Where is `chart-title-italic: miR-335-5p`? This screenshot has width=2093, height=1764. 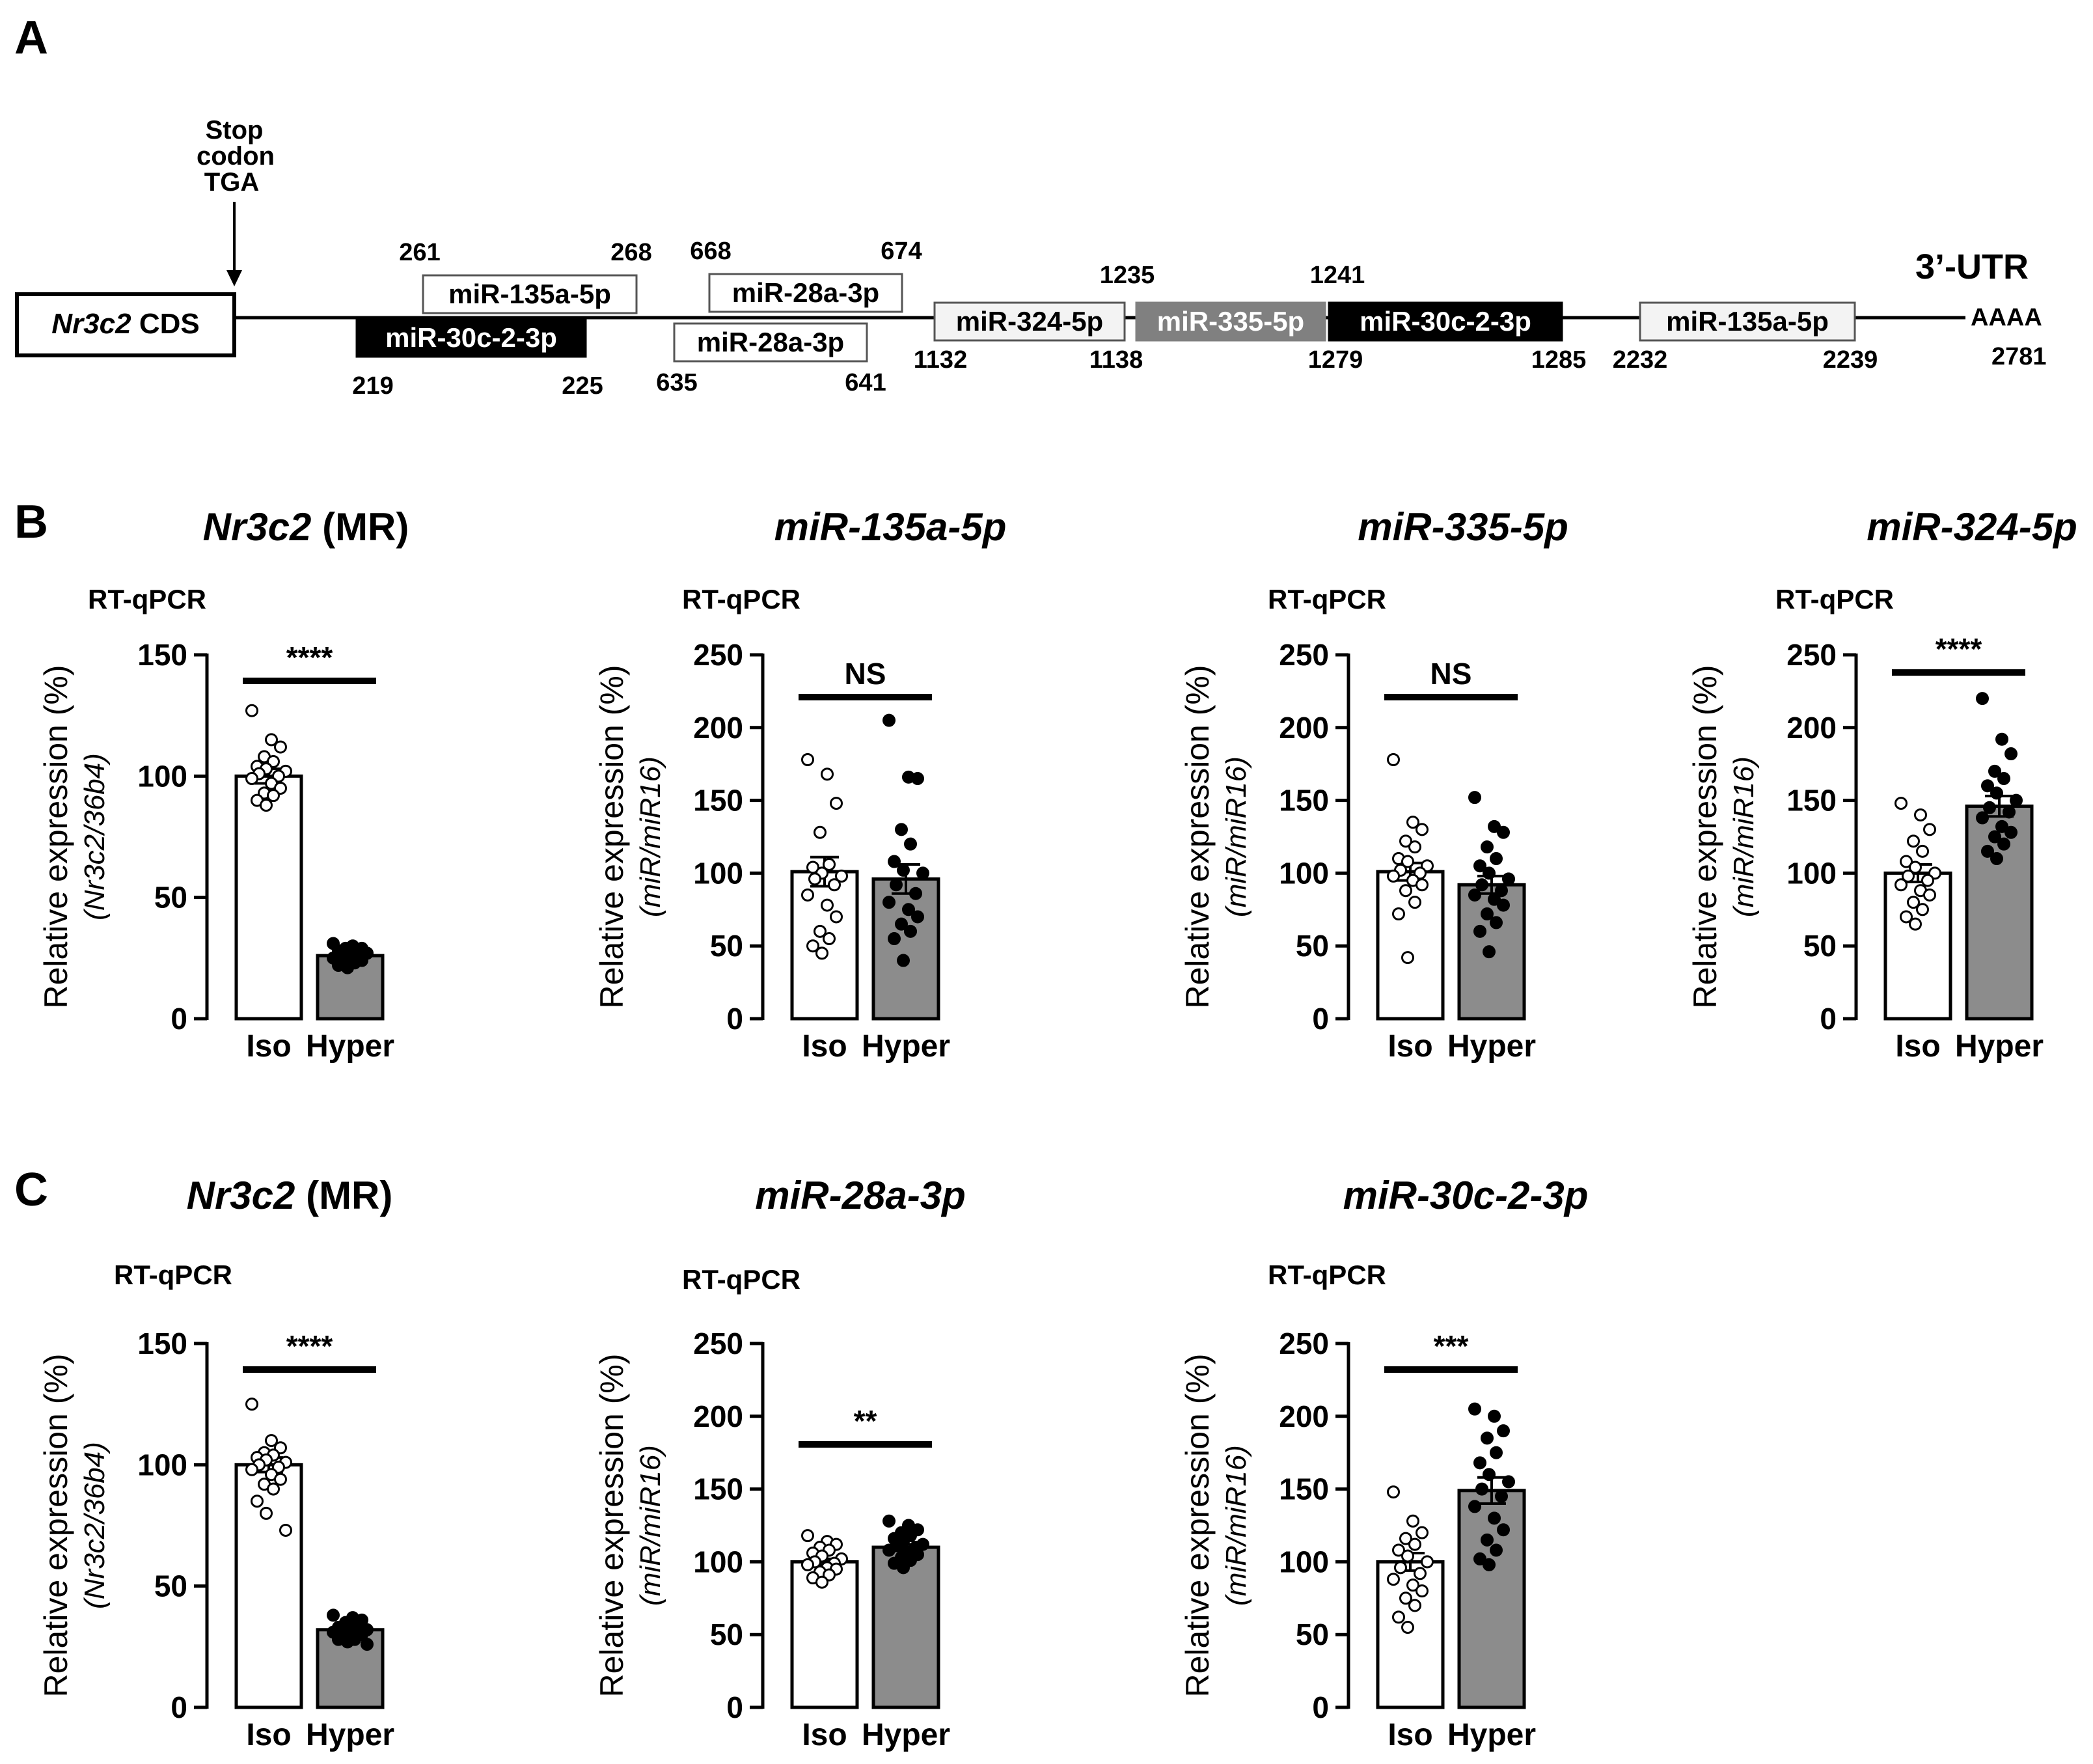
chart-title-italic: miR-335-5p is located at coordinates (1463, 527).